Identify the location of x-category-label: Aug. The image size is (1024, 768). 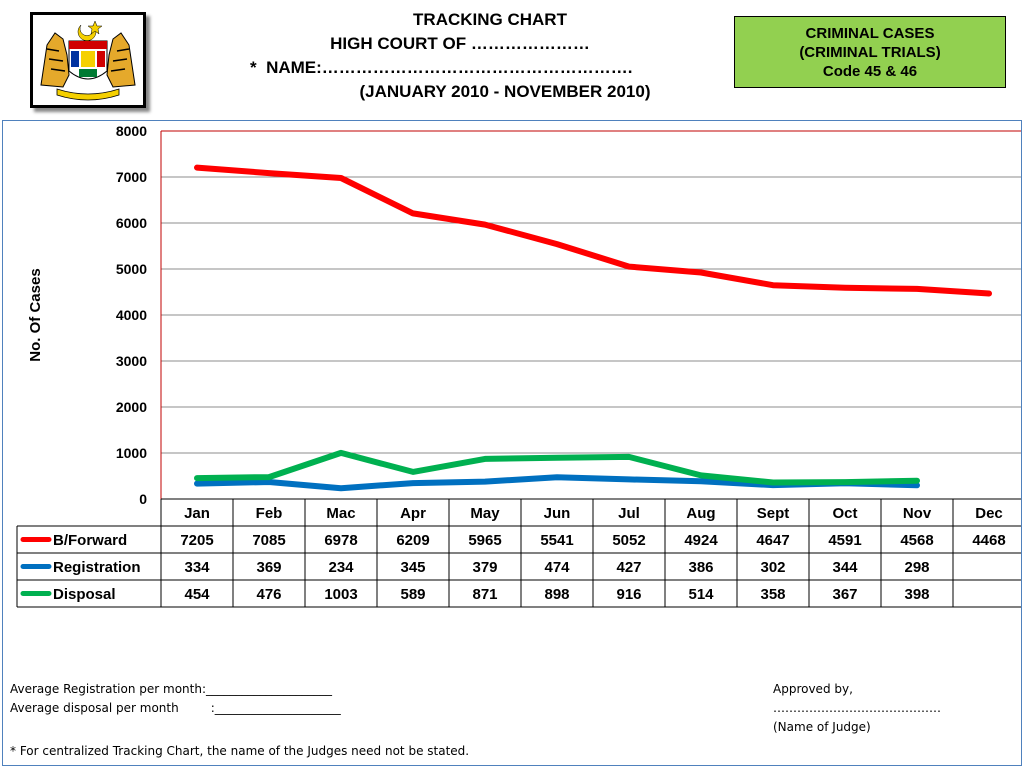
(700, 513).